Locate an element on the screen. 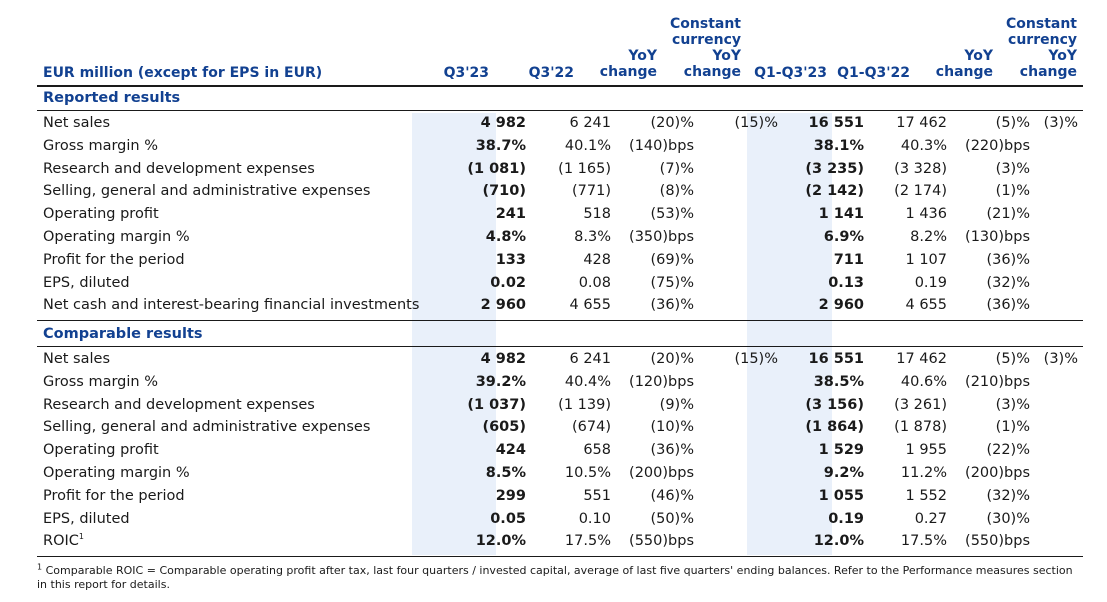 The width and height of the screenshot is (1107, 602). cell-yoy-change: (69)% is located at coordinates (672, 259).